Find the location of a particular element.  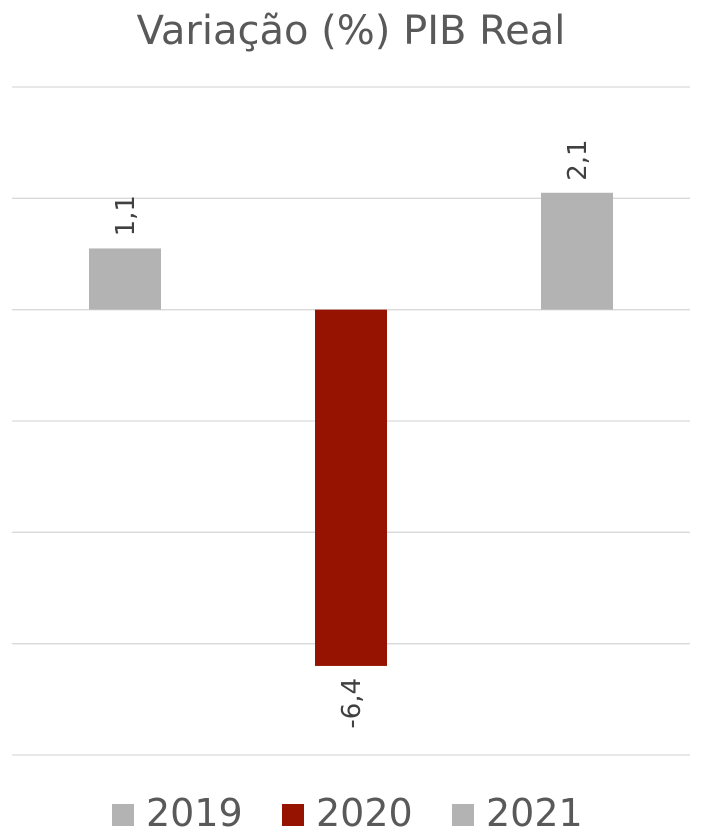

bar-2019 is located at coordinates (125, 279).